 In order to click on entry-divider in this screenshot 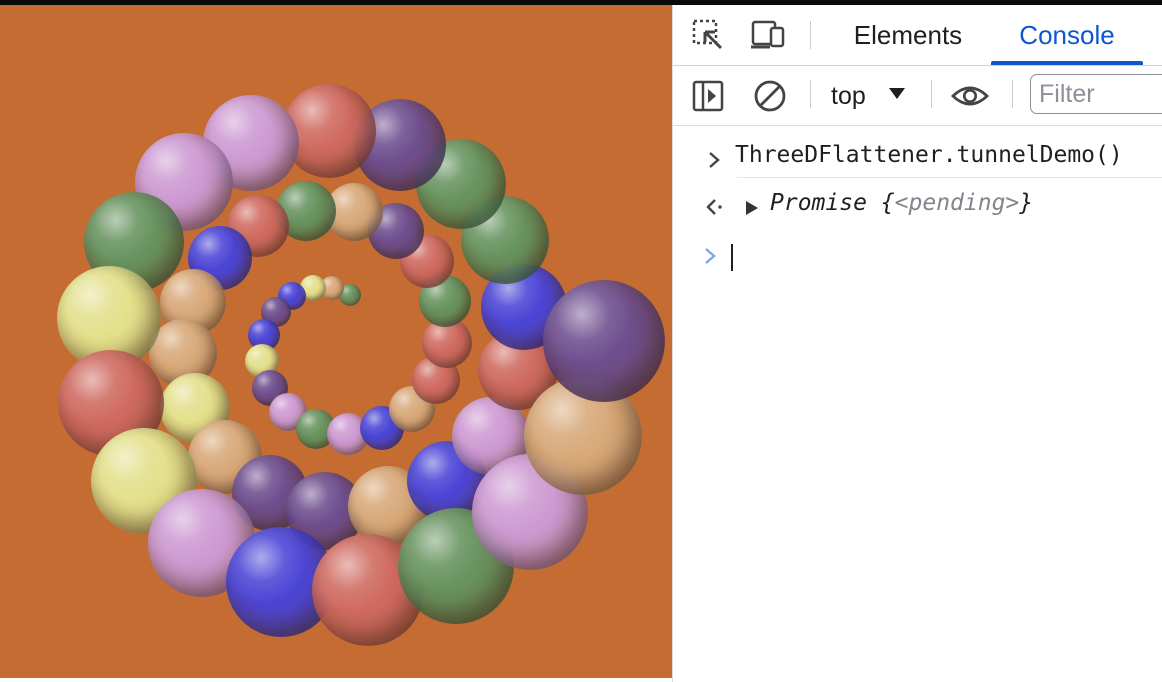, I will do `click(949, 177)`.